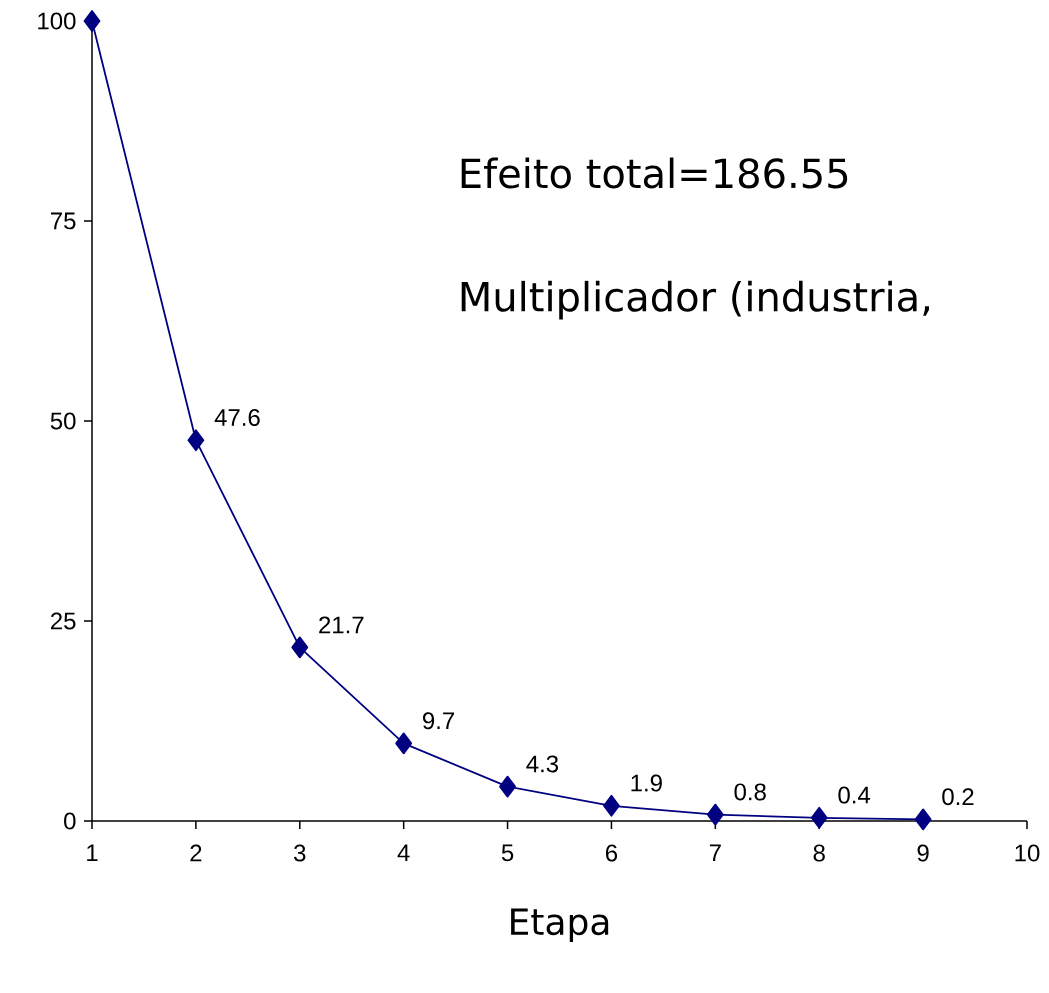 The image size is (1049, 993). What do you see at coordinates (403, 853) in the screenshot?
I see `x-tick-label: 4` at bounding box center [403, 853].